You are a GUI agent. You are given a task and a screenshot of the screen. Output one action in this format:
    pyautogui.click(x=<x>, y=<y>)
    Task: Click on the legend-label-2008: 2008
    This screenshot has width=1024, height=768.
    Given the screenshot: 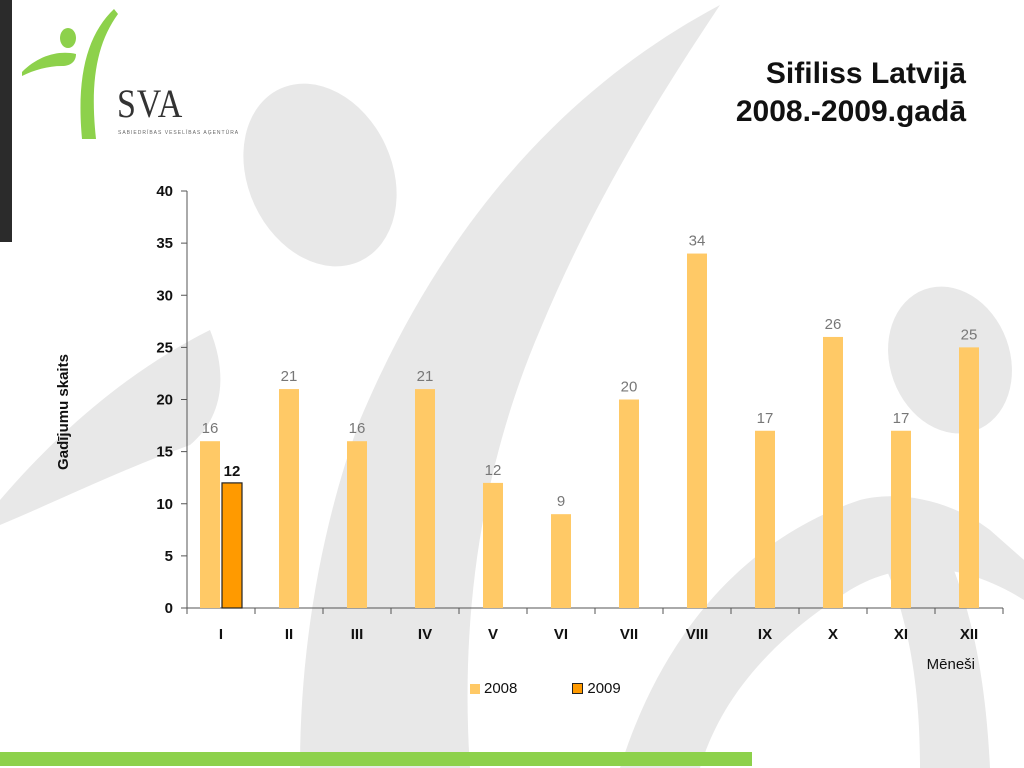 What is the action you would take?
    pyautogui.click(x=501, y=688)
    